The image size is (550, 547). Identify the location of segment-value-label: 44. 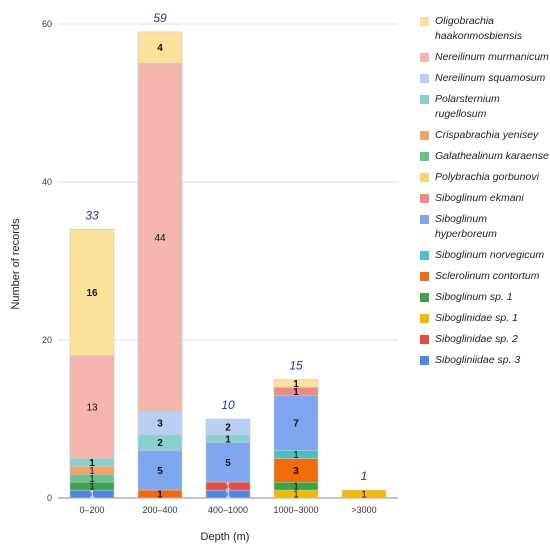
(160, 238).